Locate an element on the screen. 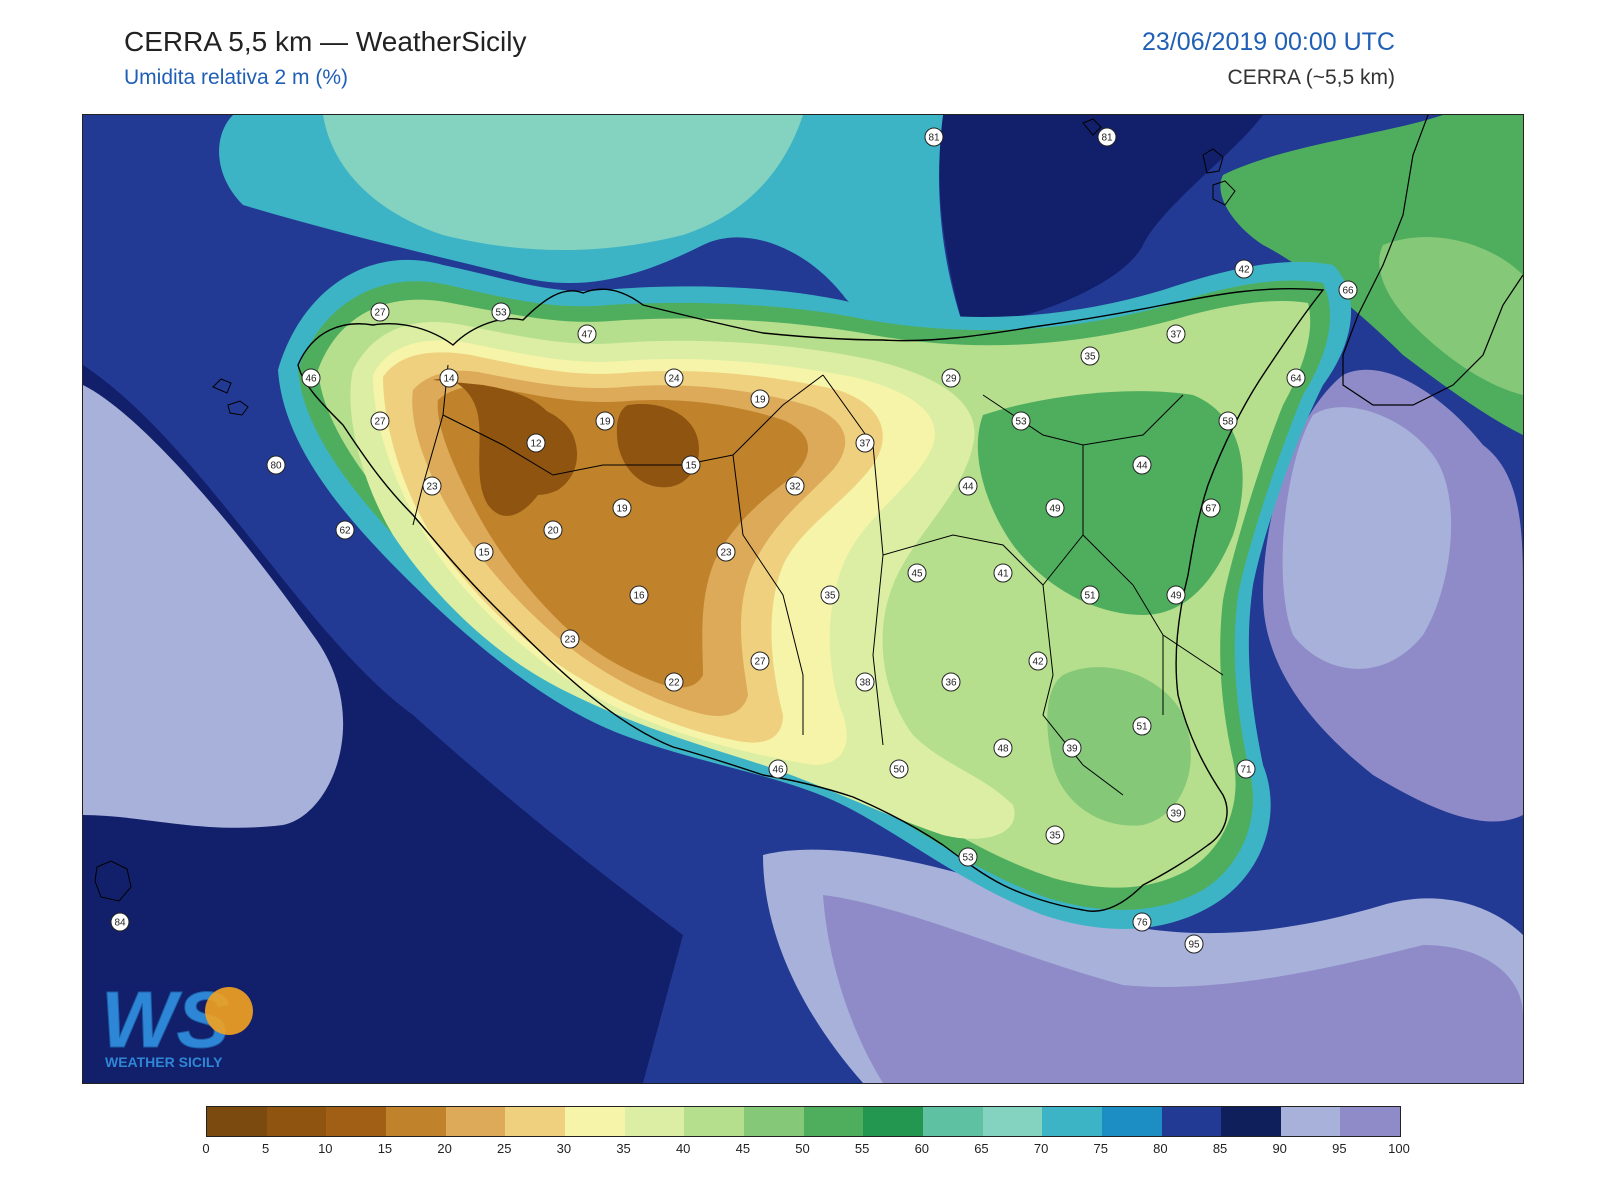 This screenshot has height=1200, width=1600. colorbar is located at coordinates (803, 1121).